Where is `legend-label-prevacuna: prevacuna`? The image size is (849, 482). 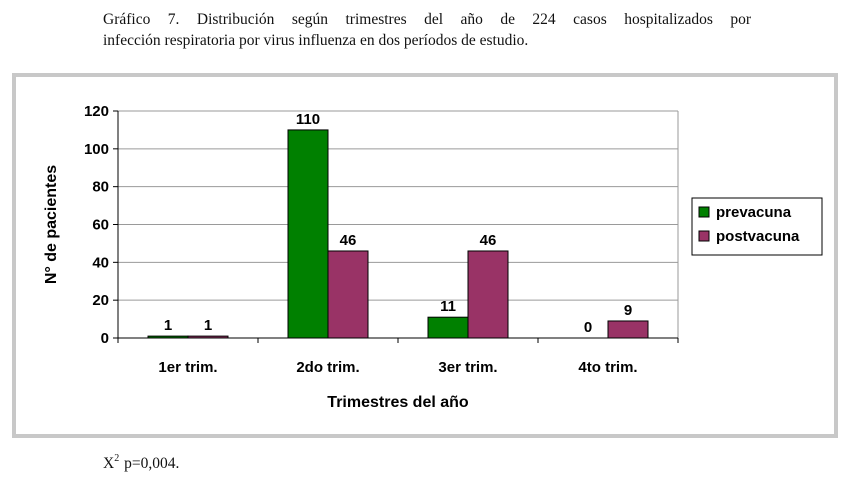
legend-label-prevacuna: prevacuna is located at coordinates (754, 212).